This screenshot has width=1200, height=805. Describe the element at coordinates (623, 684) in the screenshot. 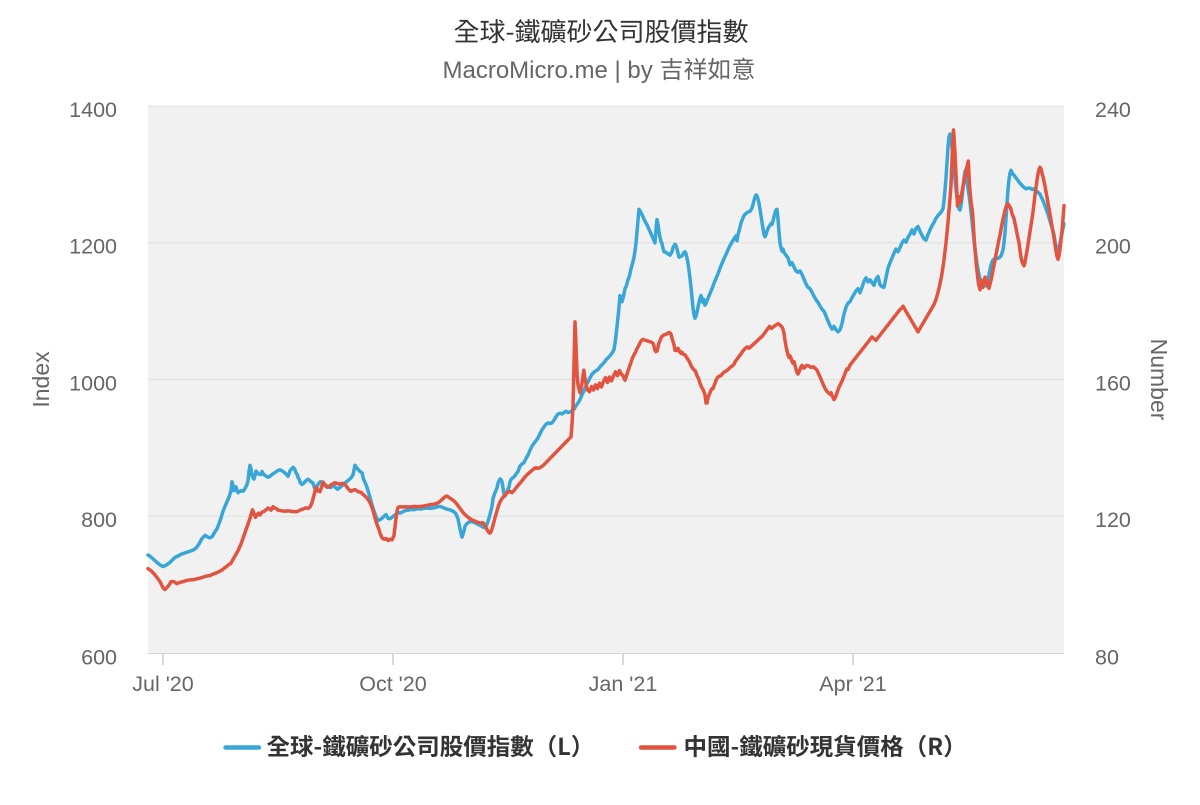

I see `svg-text: Jan '21` at that location.